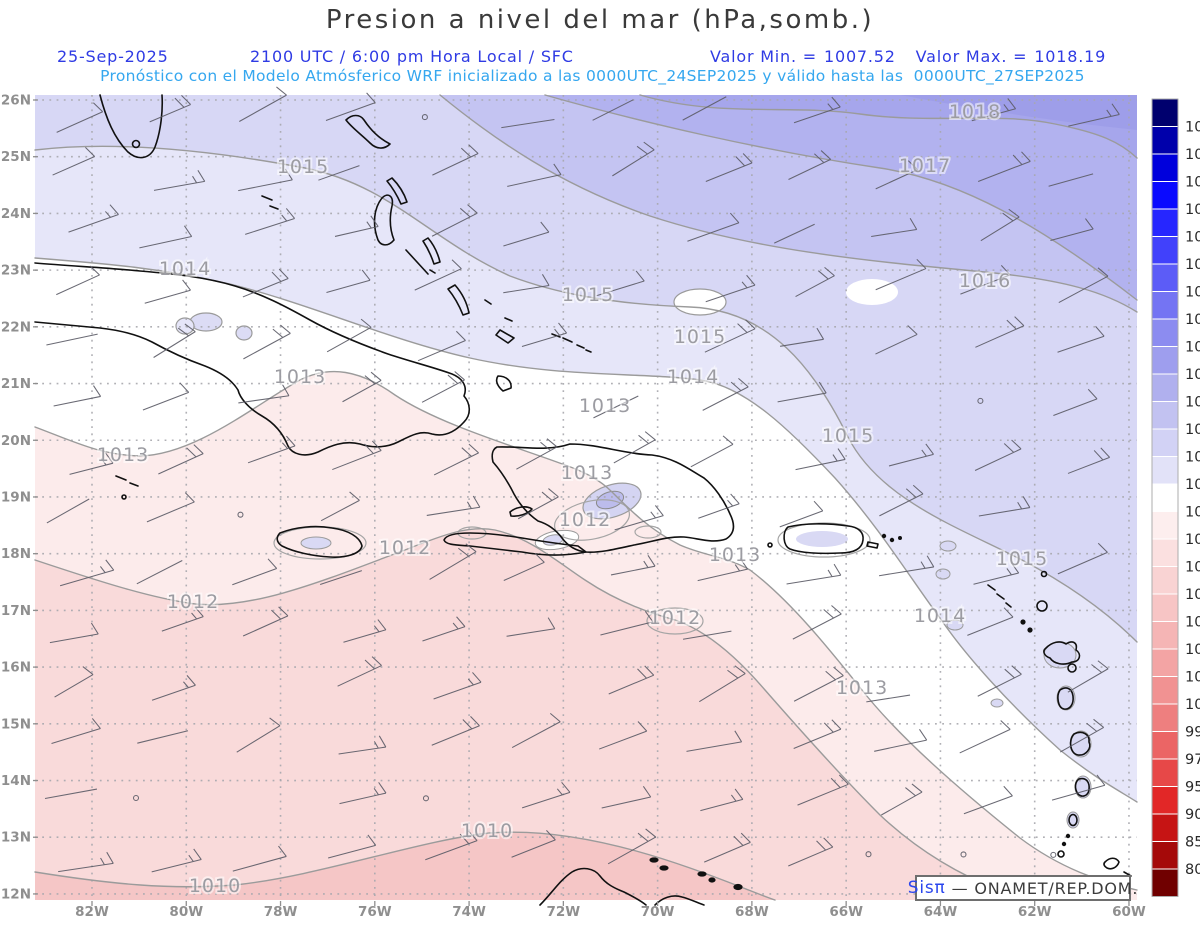 The height and width of the screenshot is (927, 1200). I want to click on colorbar-tick-label: 1016, so click(1192, 430).